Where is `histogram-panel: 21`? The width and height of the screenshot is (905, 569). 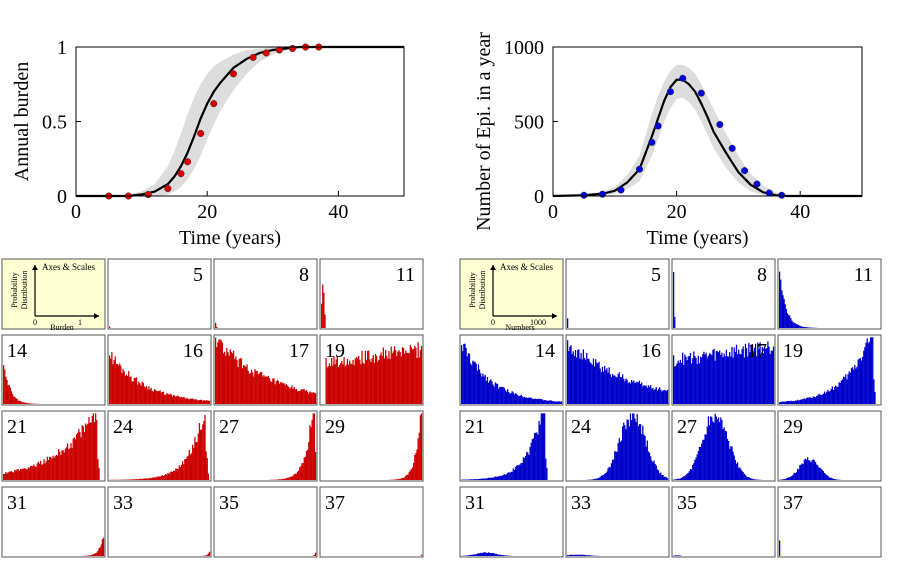 histogram-panel: 21 is located at coordinates (511, 446).